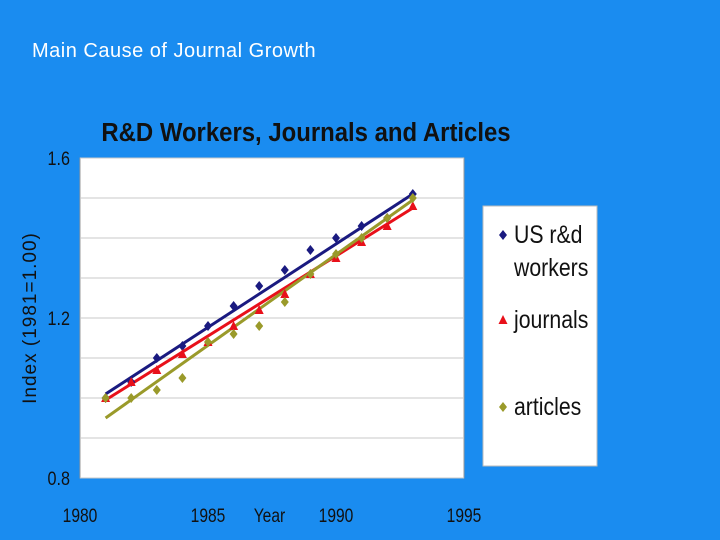 The width and height of the screenshot is (720, 540). What do you see at coordinates (208, 516) in the screenshot?
I see `x-tick-label: 1985` at bounding box center [208, 516].